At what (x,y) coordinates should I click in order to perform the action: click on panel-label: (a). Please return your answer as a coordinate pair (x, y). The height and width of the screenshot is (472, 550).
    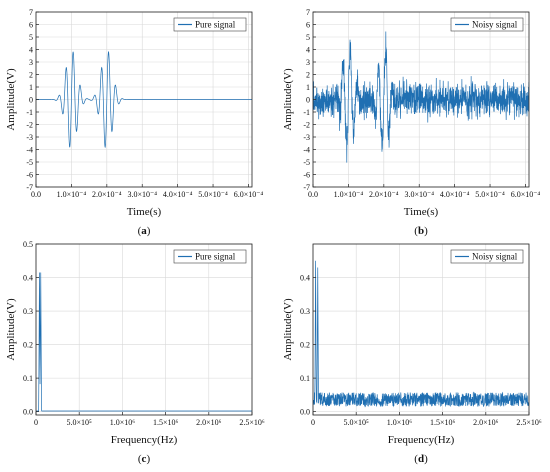
    Looking at the image, I should click on (144, 231).